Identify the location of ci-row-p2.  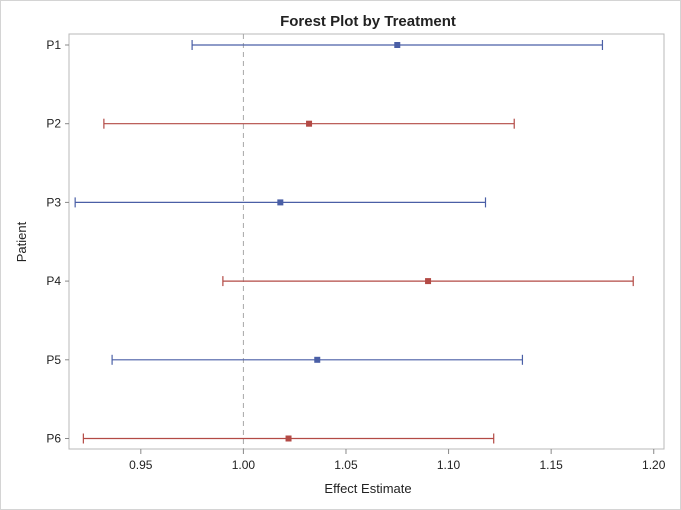
(309, 123).